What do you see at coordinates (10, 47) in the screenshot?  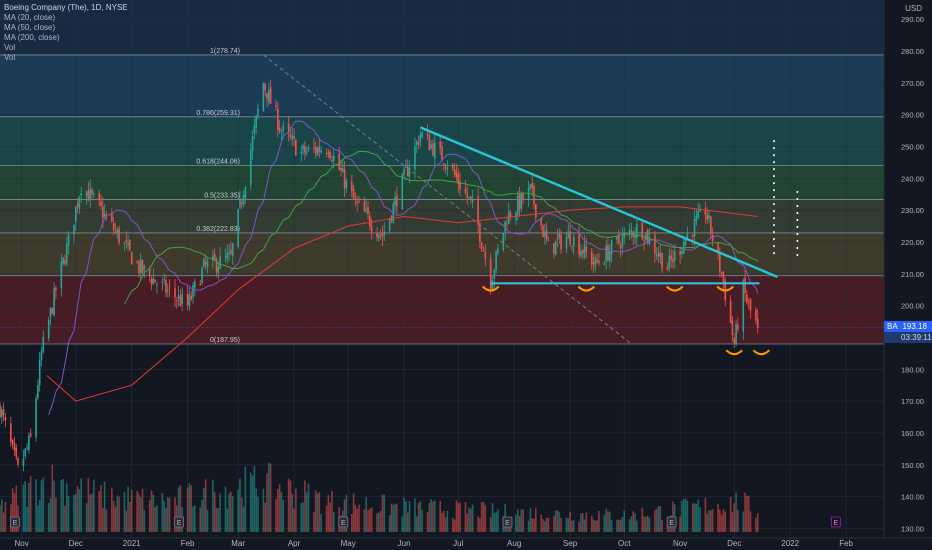 I see `legend-volume: Vol` at bounding box center [10, 47].